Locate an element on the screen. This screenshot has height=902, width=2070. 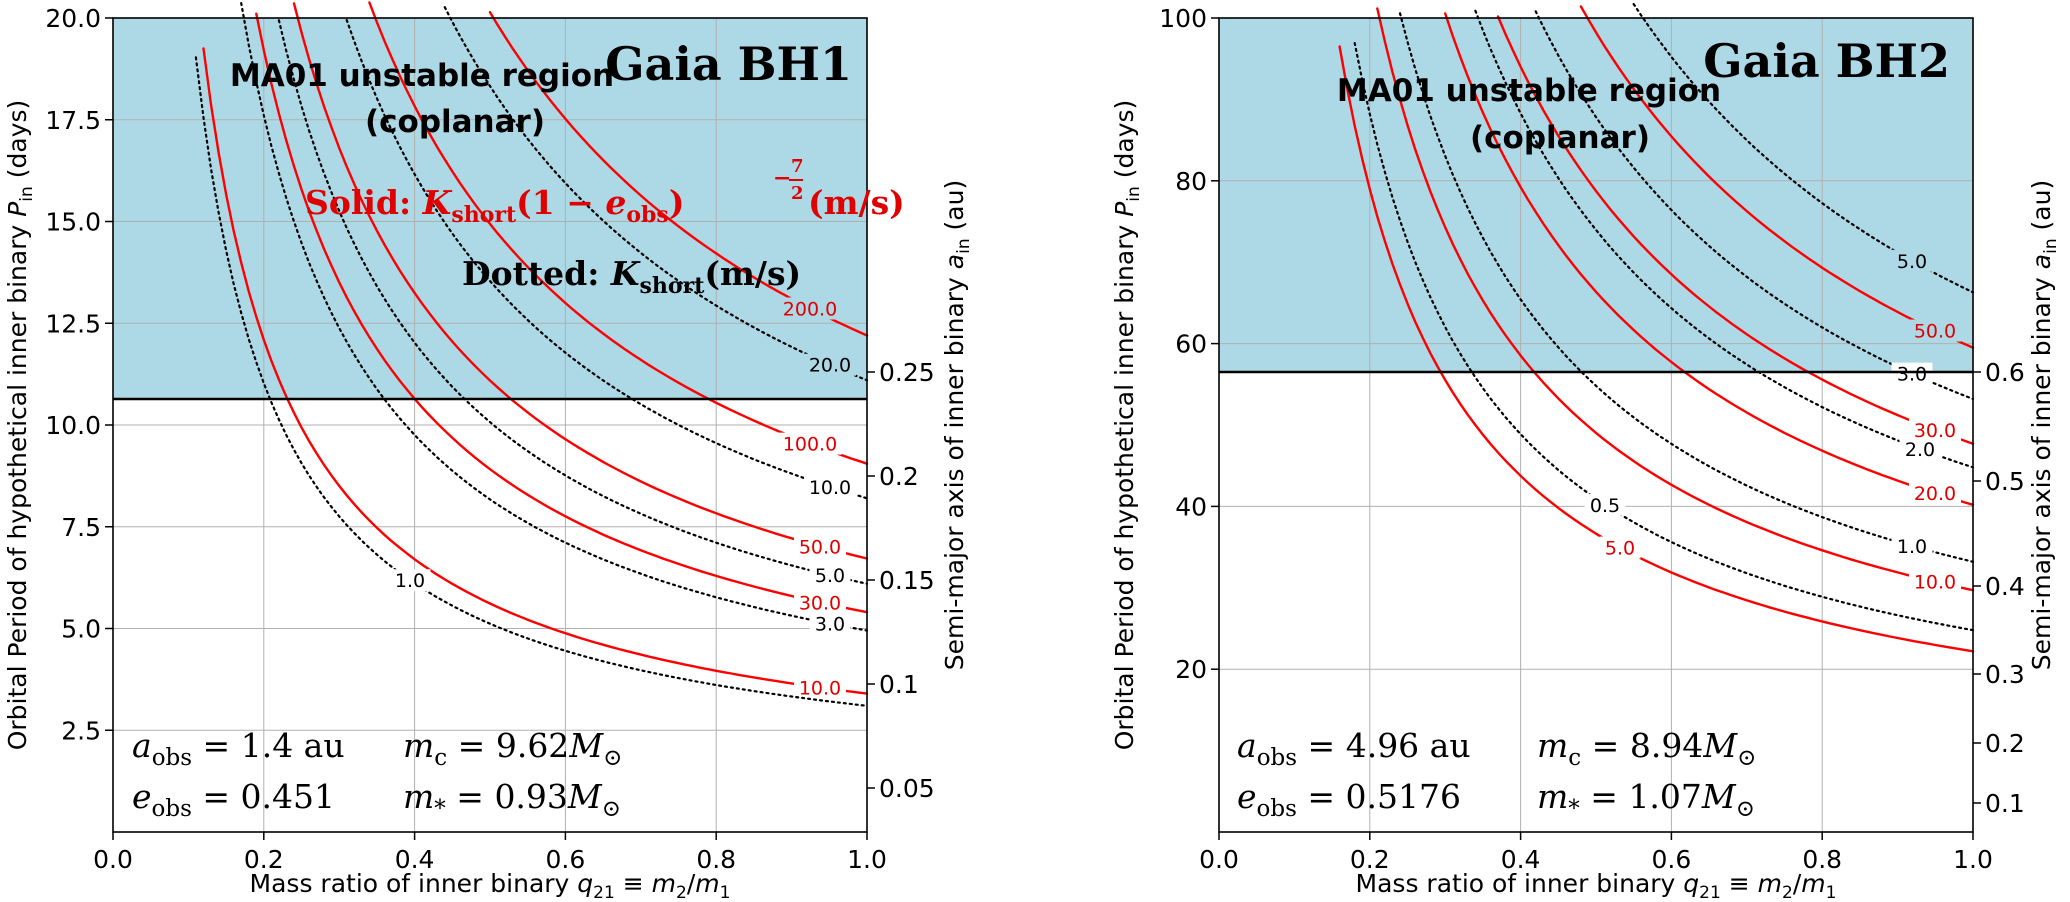
x-tick-label: 0.0 is located at coordinates (113, 859).